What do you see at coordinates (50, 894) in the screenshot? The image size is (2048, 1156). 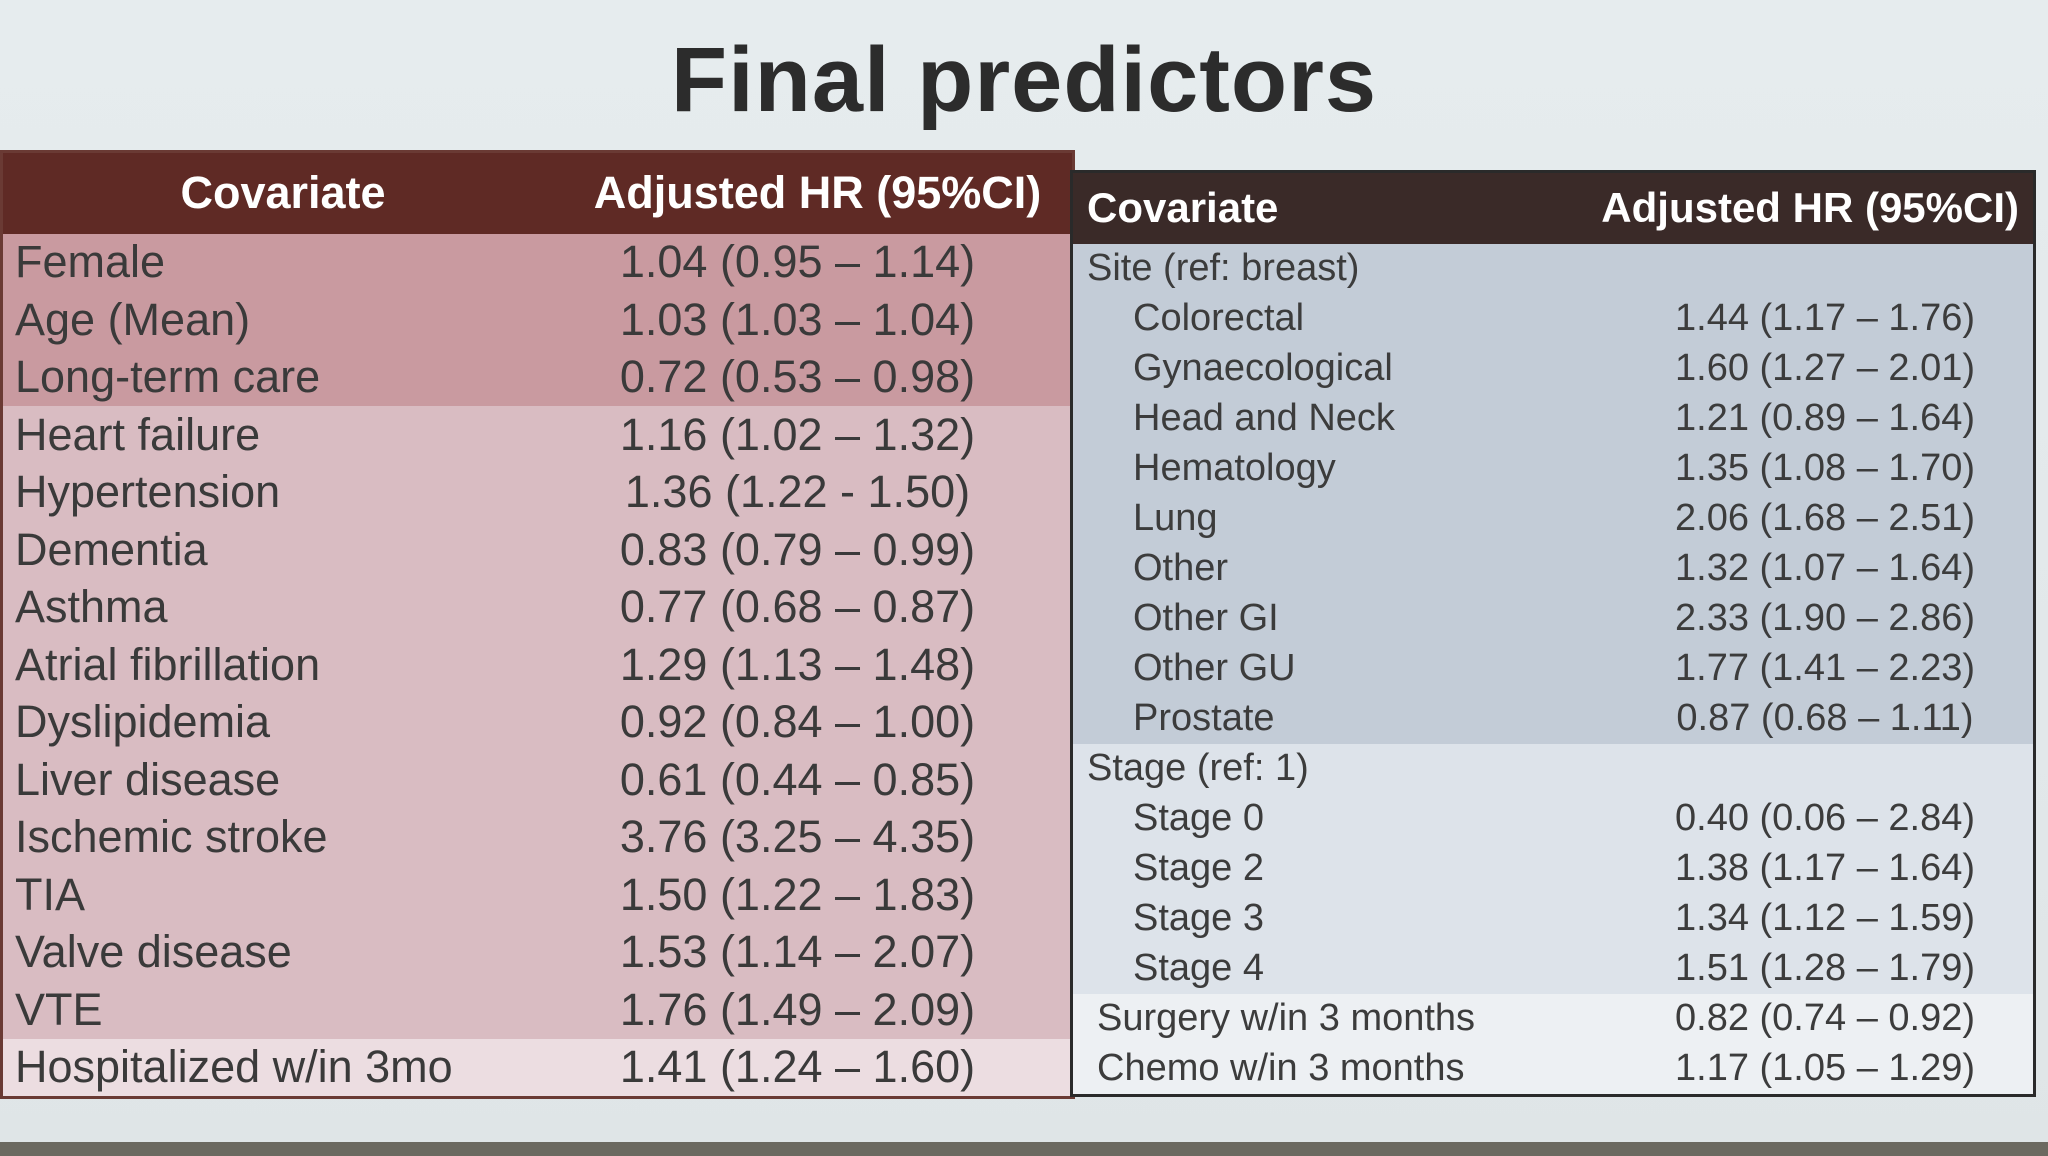 I see `covariate-cell: TIA` at bounding box center [50, 894].